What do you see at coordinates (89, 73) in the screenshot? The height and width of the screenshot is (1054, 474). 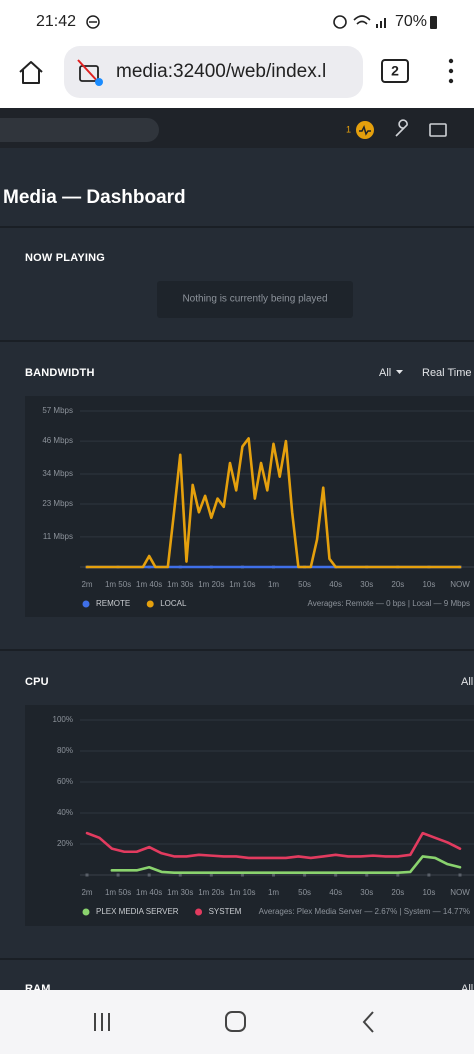 I see `insecure-lock-icon` at bounding box center [89, 73].